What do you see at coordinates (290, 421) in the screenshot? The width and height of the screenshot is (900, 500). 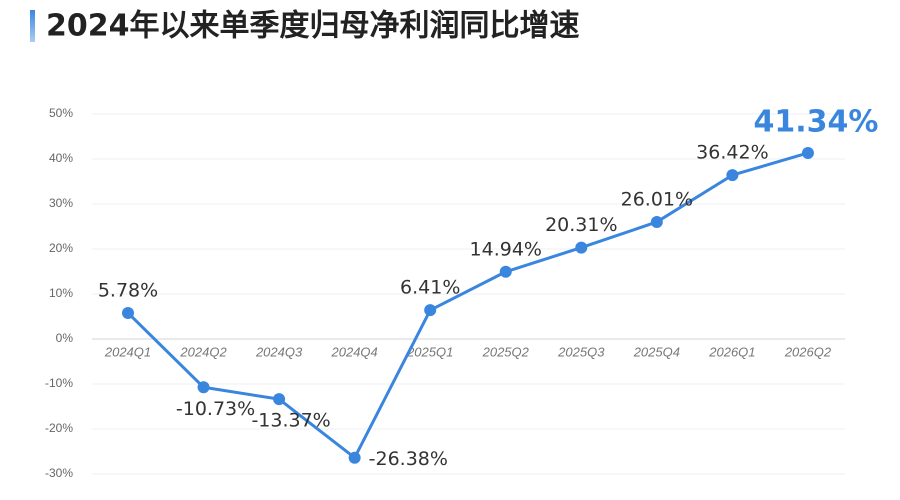 I see `value-label: -13.37%` at bounding box center [290, 421].